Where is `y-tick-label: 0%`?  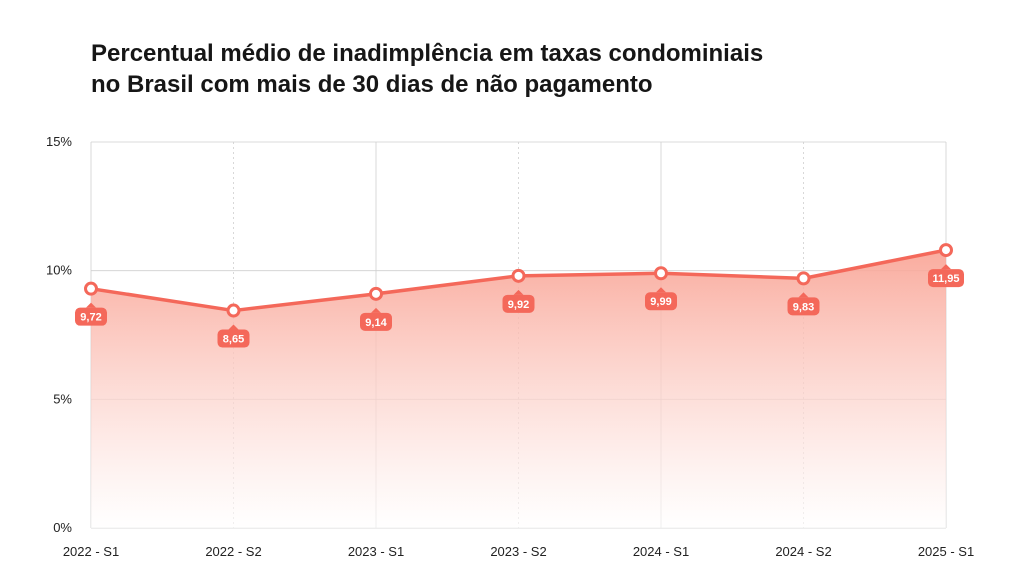 y-tick-label: 0% is located at coordinates (62, 527).